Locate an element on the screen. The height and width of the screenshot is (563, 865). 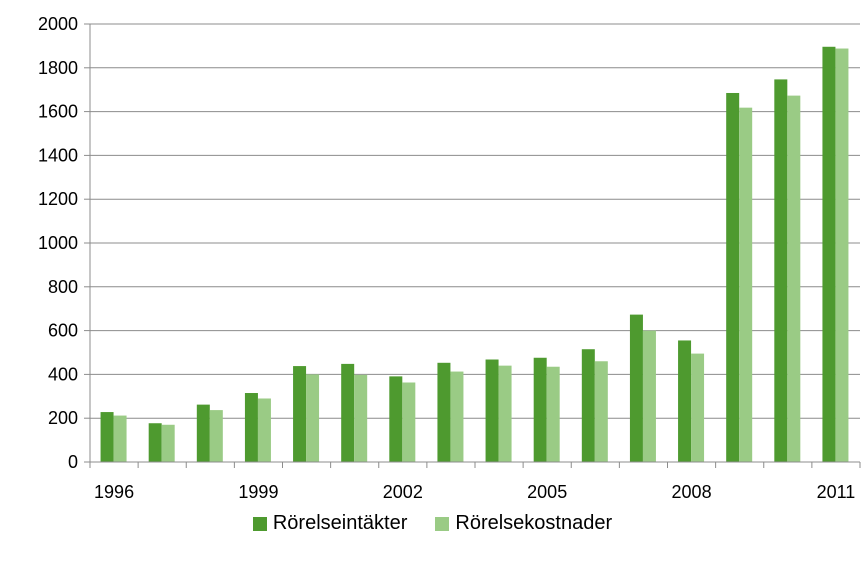
legend-label-series-2: Rörelsekostnader is located at coordinates (534, 523).